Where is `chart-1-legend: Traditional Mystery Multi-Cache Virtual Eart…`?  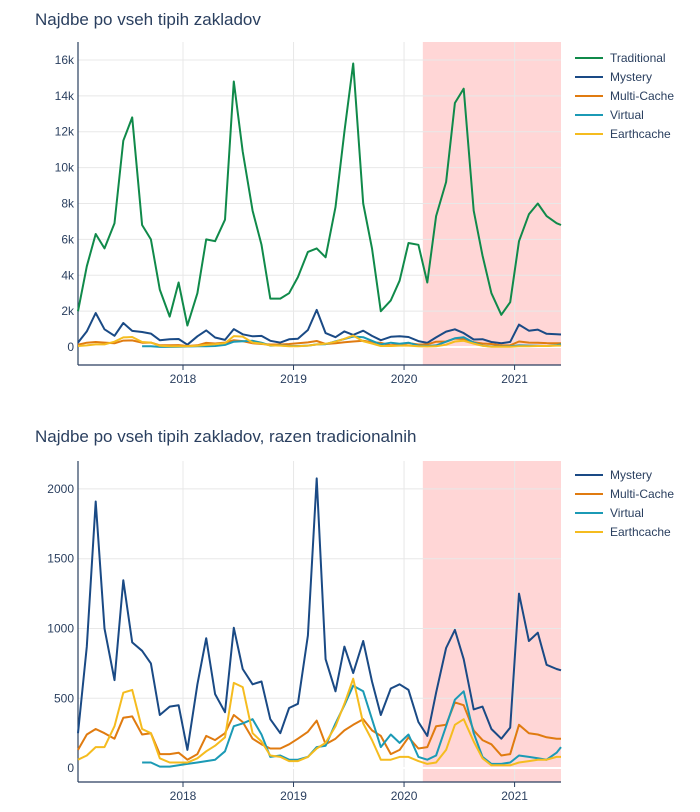
chart-1-legend: Traditional Mystery Multi-Cache Virtual Eart… is located at coordinates (624, 96).